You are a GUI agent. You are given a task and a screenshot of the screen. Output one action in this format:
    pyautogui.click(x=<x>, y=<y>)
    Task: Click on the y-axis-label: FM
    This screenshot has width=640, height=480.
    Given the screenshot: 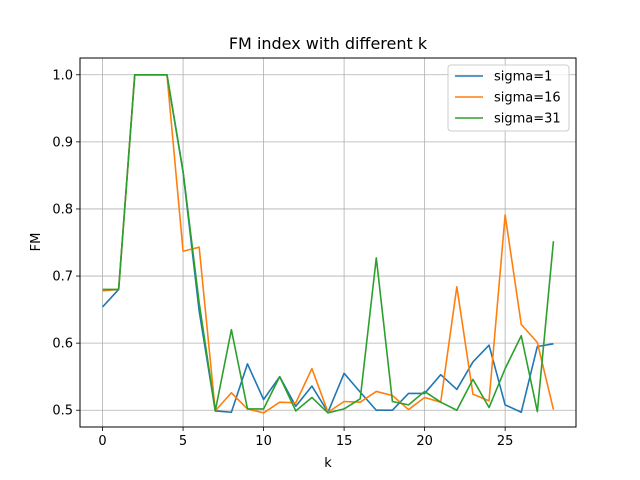 What is the action you would take?
    pyautogui.click(x=36, y=242)
    